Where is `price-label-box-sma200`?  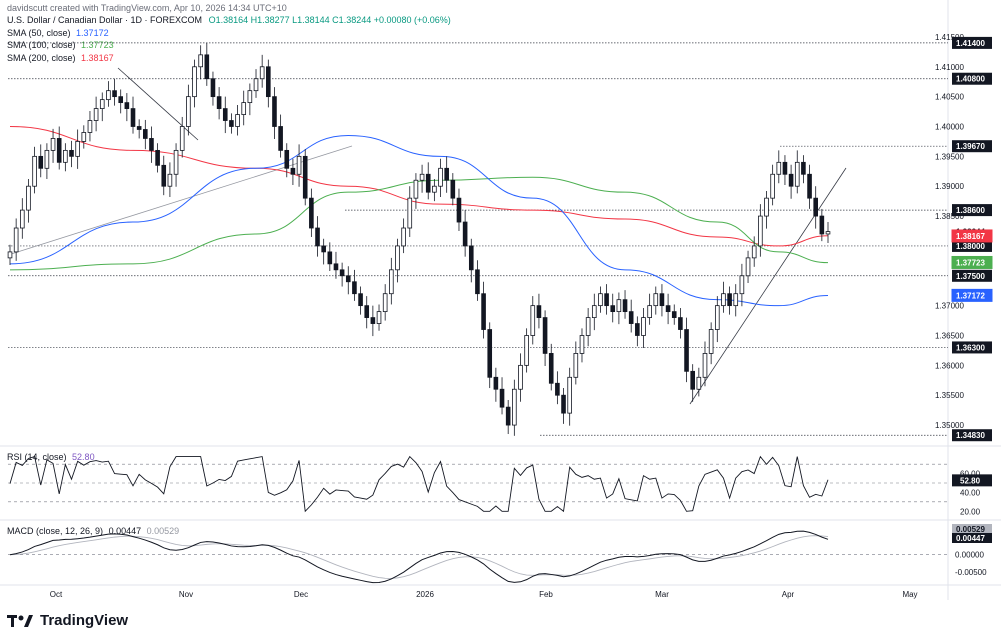
price-label-box-sma200 is located at coordinates (972, 236).